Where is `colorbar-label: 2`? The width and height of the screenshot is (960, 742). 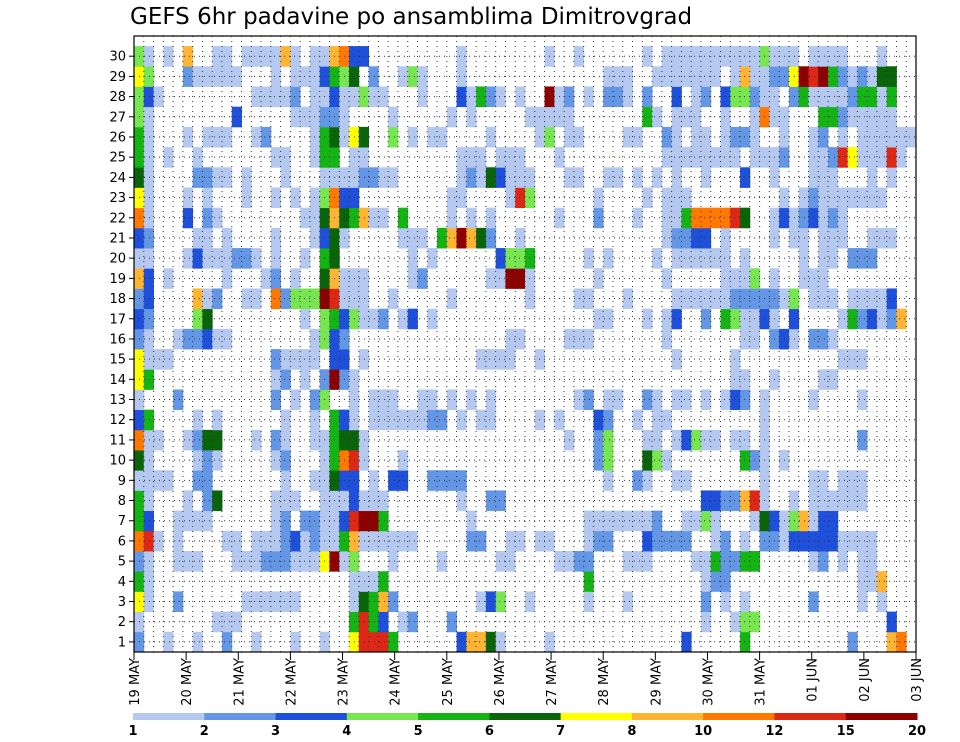 colorbar-label: 2 is located at coordinates (204, 731).